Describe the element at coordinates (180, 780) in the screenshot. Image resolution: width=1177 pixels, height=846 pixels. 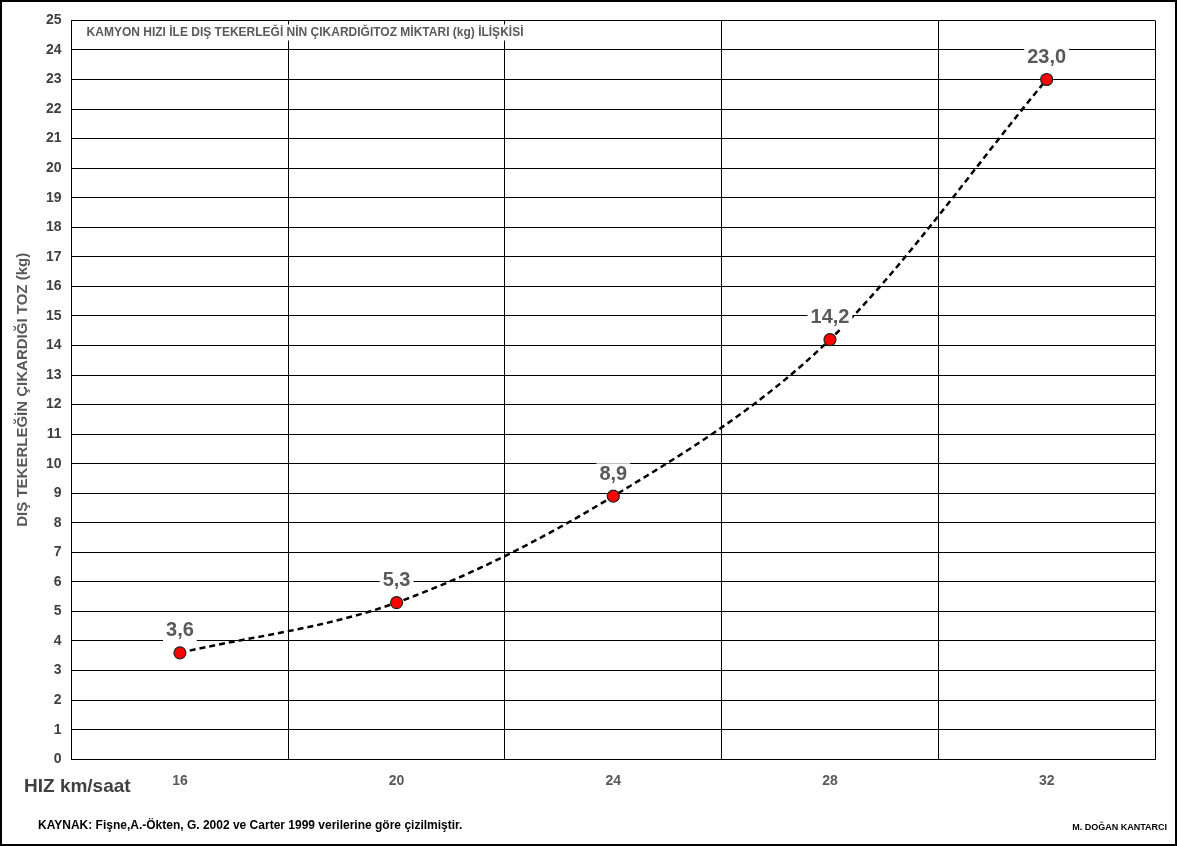
I see `x-tick-label: 16` at that location.